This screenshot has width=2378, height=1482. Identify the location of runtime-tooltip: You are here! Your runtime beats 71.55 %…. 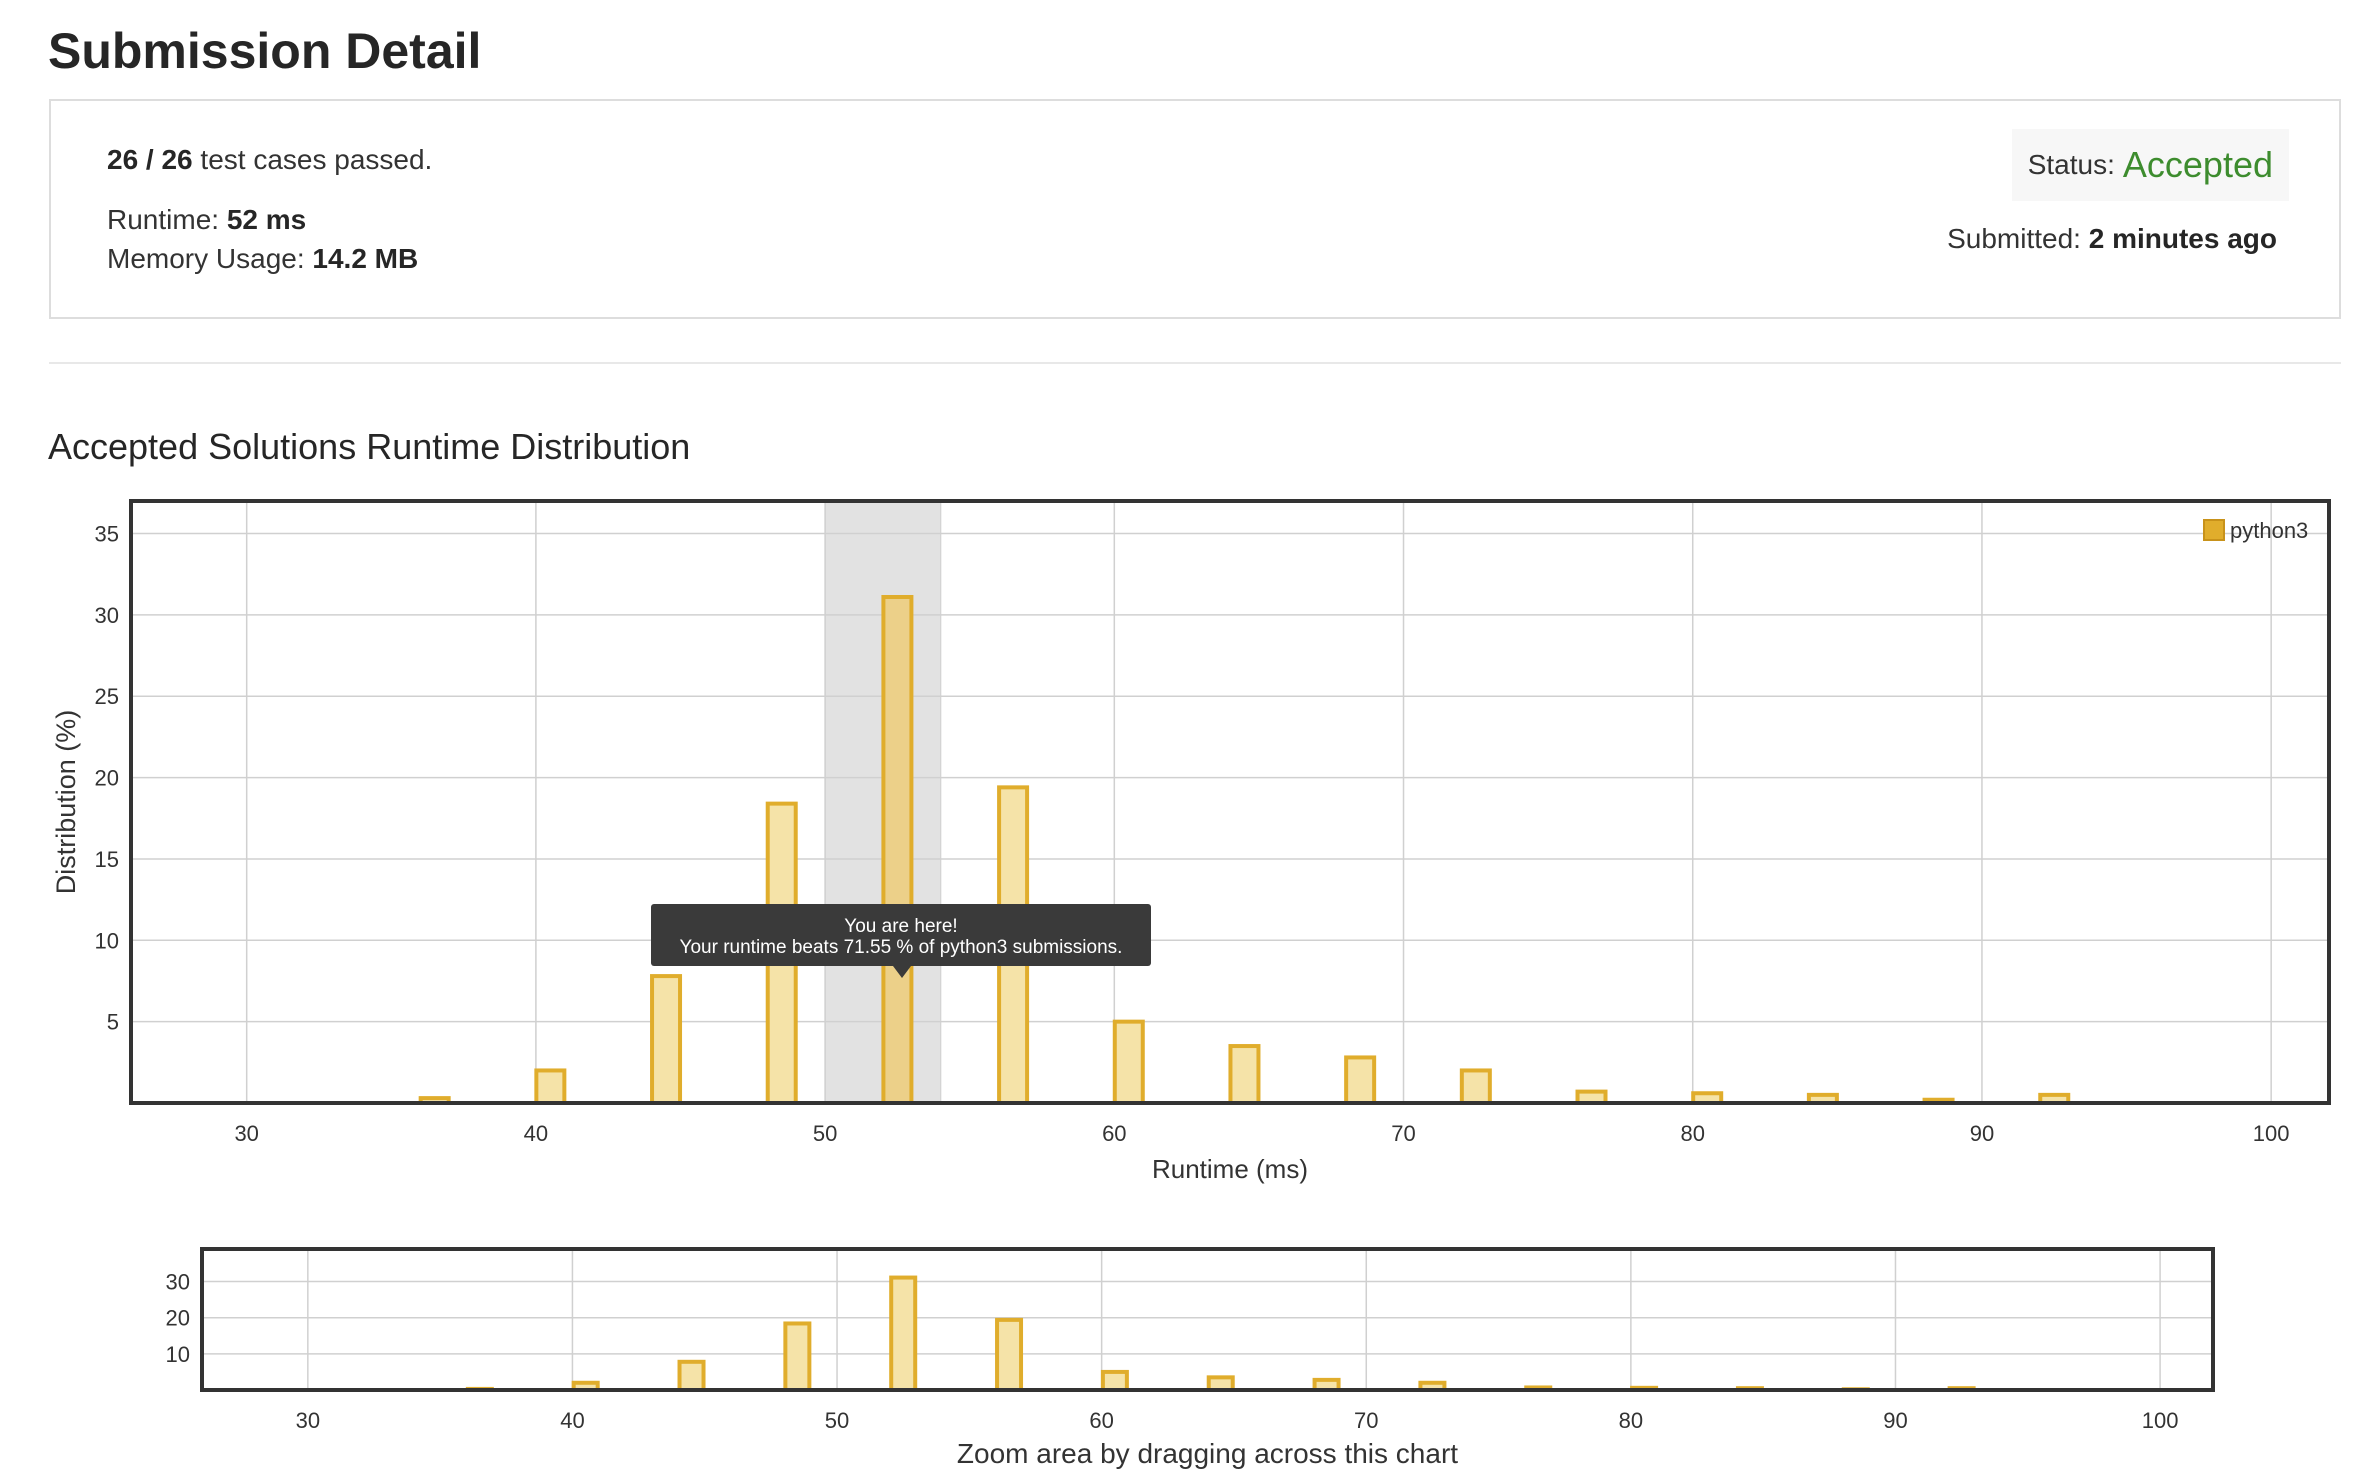
(901, 941).